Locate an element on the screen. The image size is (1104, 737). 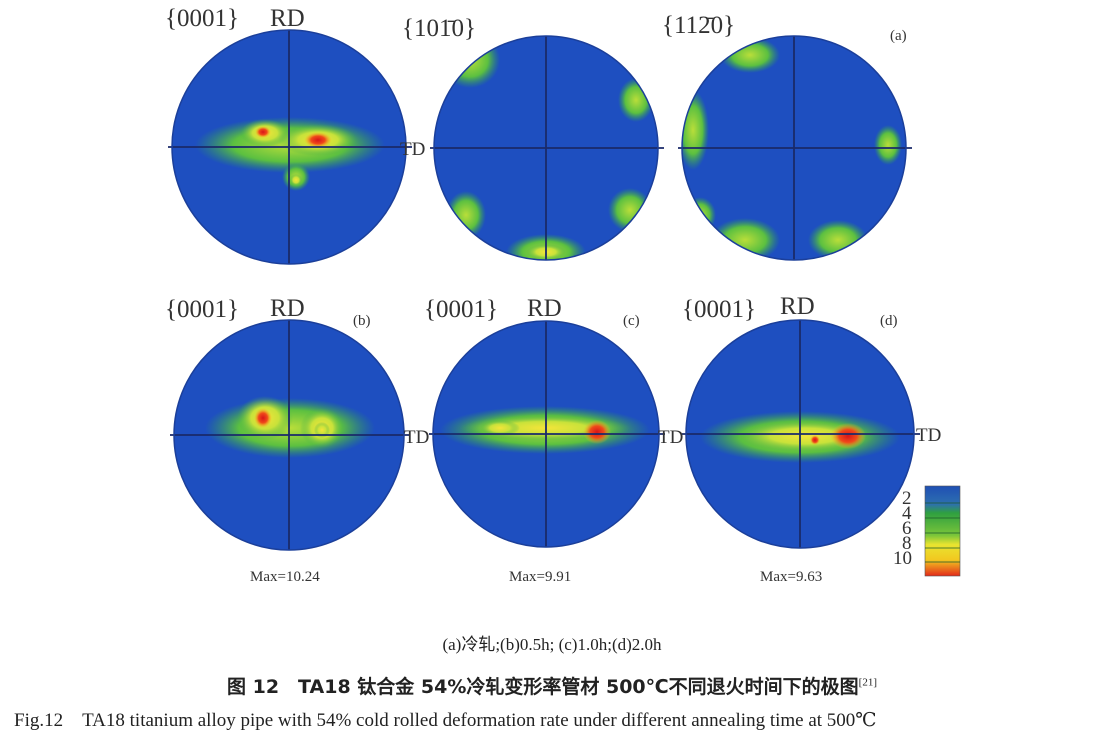
legend-tick: 8 is located at coordinates (907, 543).